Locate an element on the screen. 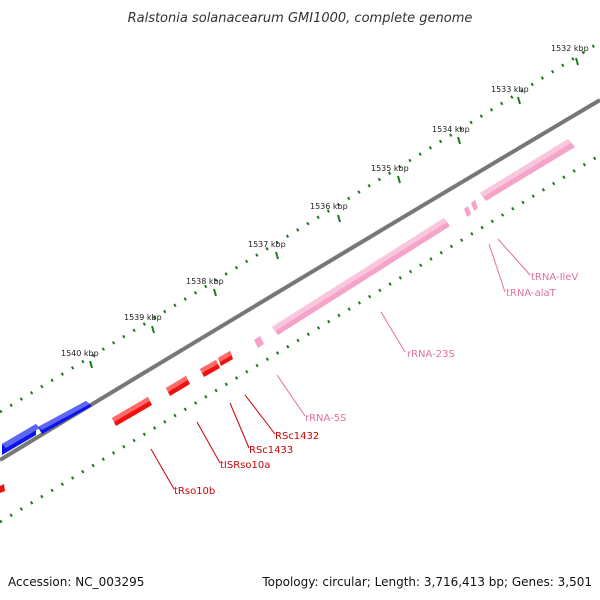 The height and width of the screenshot is (600, 600). feature-label-rrna-23s: rRNA-23S is located at coordinates (431, 354).